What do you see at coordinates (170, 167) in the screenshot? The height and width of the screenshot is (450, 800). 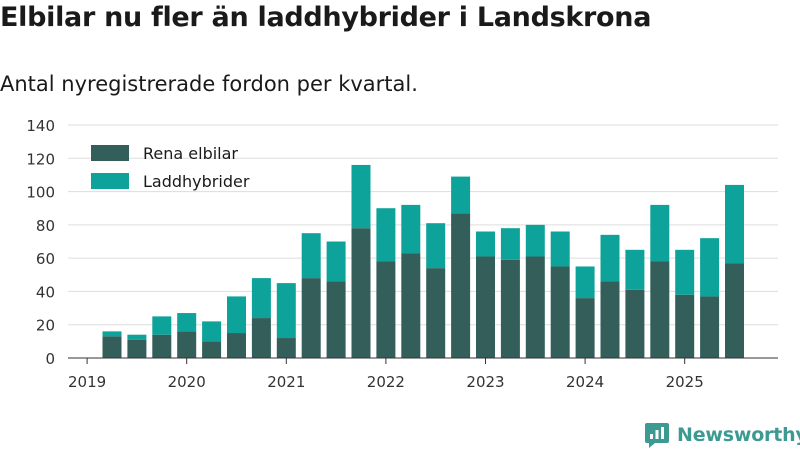 I see `legend: Rena elbilar Laddhybrider` at bounding box center [170, 167].